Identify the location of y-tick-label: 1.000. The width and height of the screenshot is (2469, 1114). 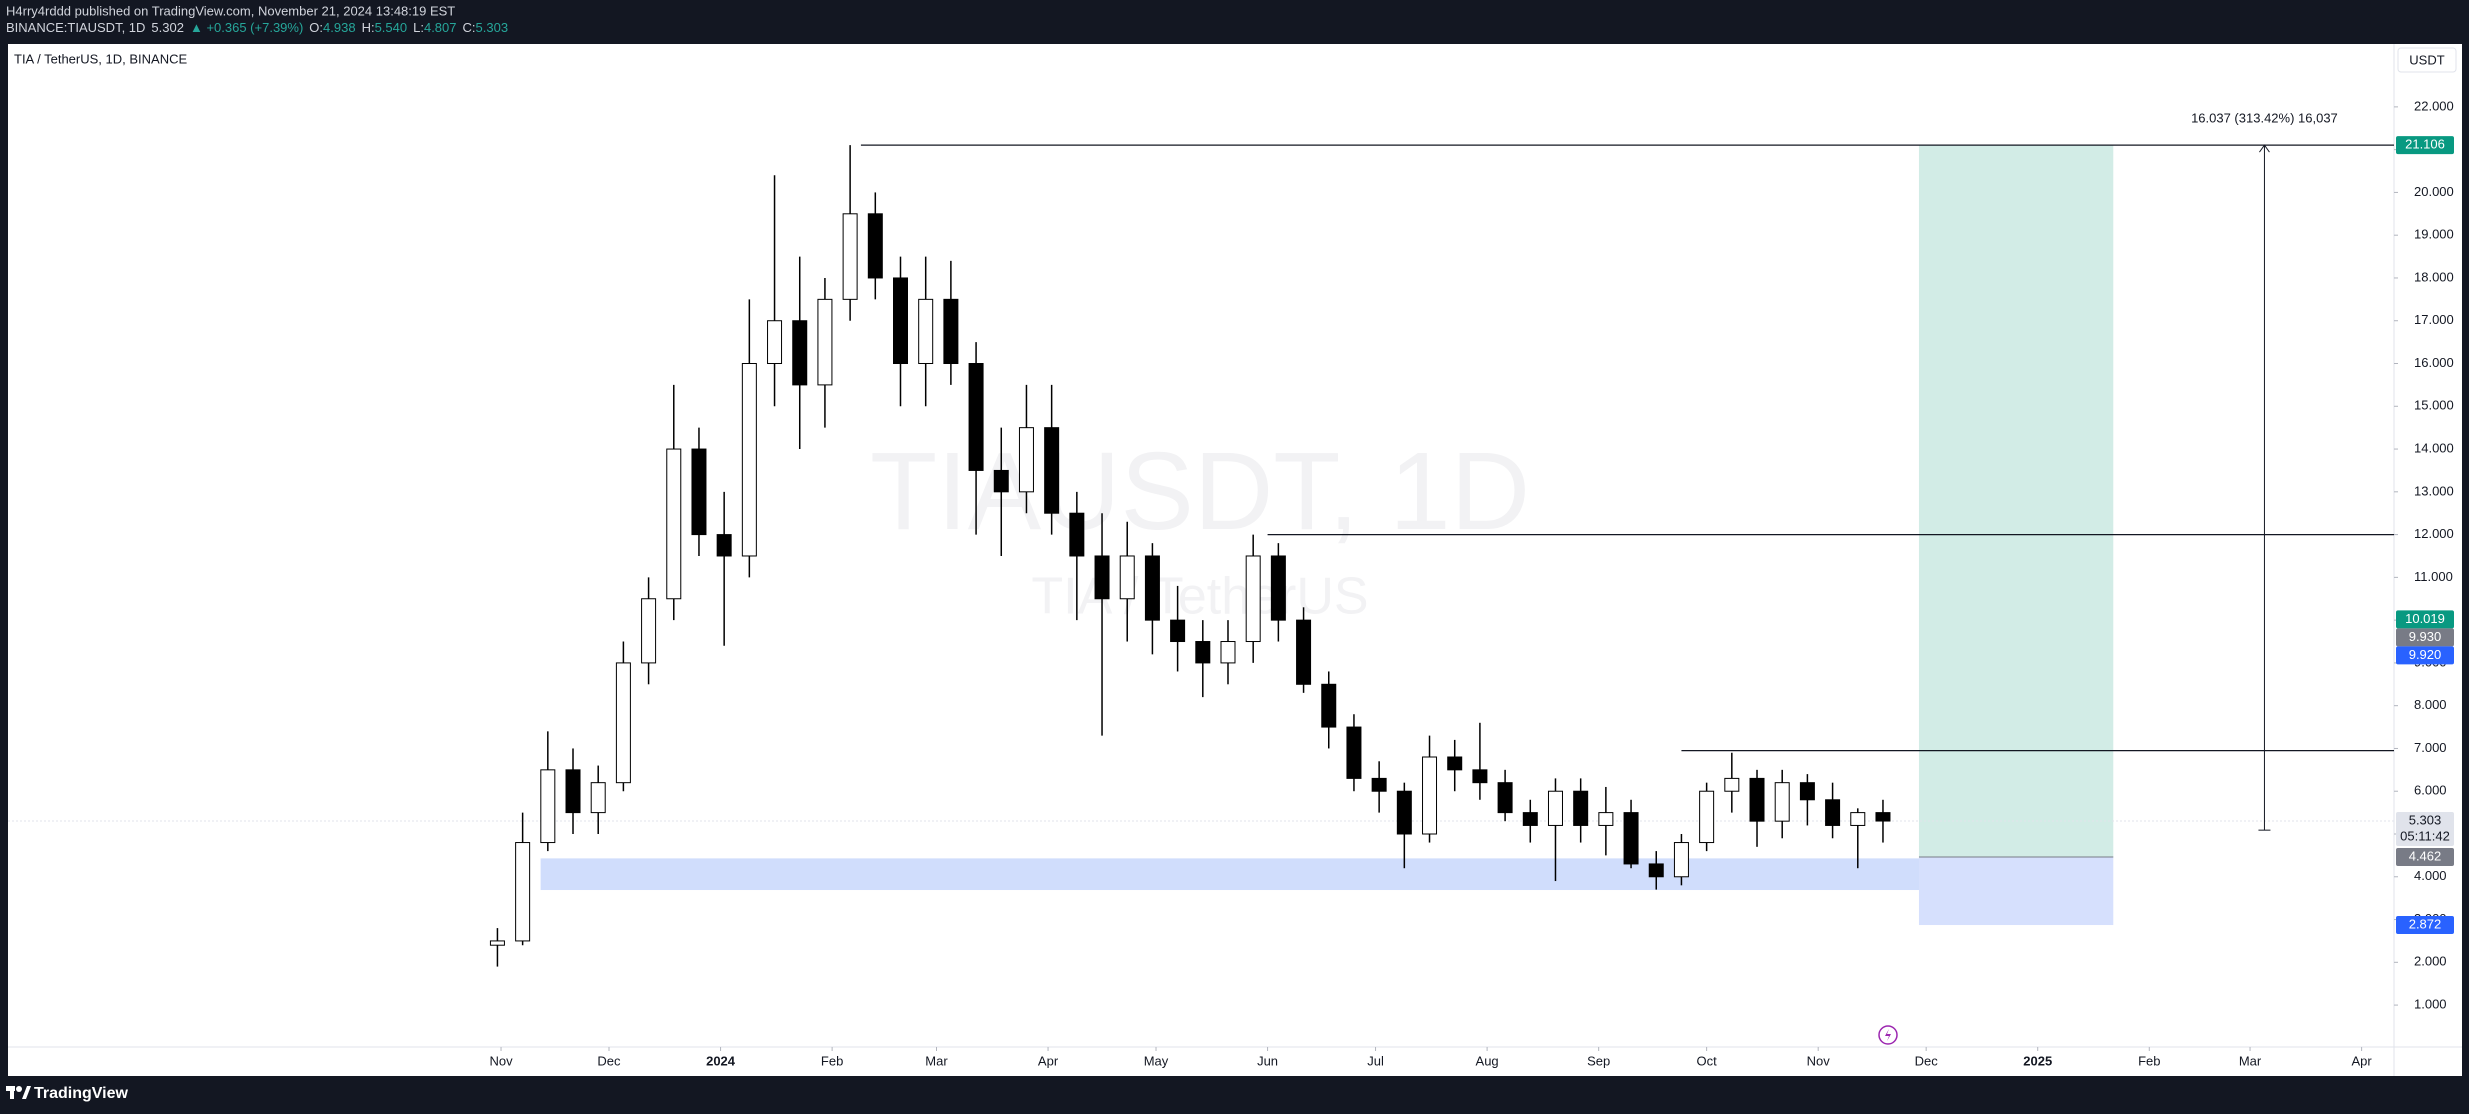
(2430, 1004).